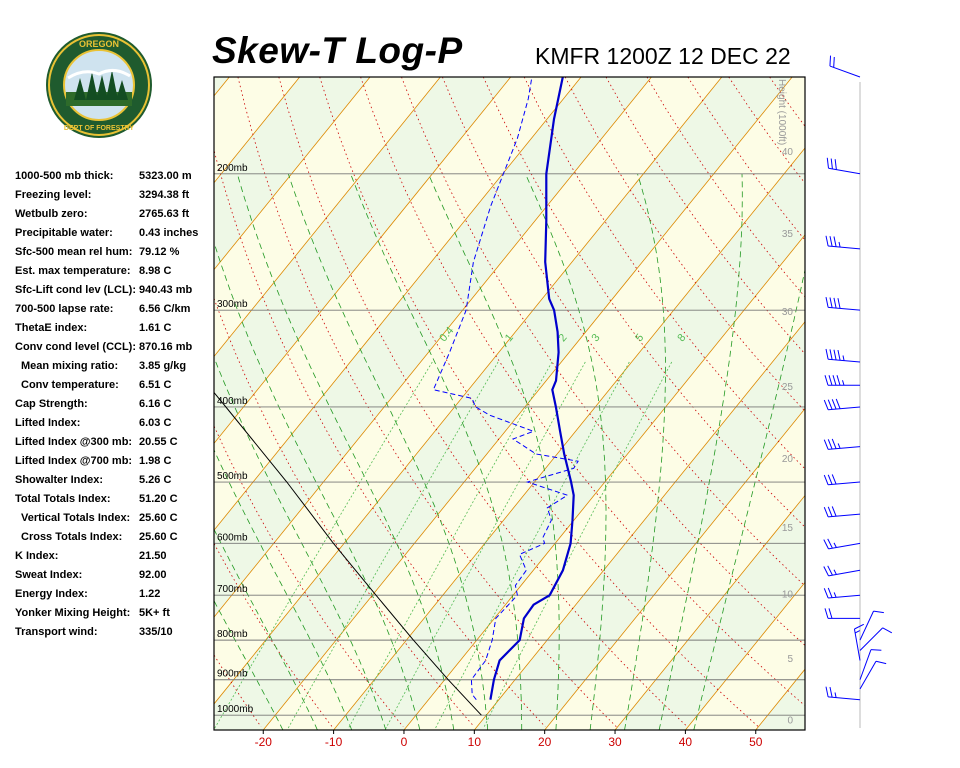 This screenshot has height=768, width=960. I want to click on dewpoint-trace-line, so click(505, 389).